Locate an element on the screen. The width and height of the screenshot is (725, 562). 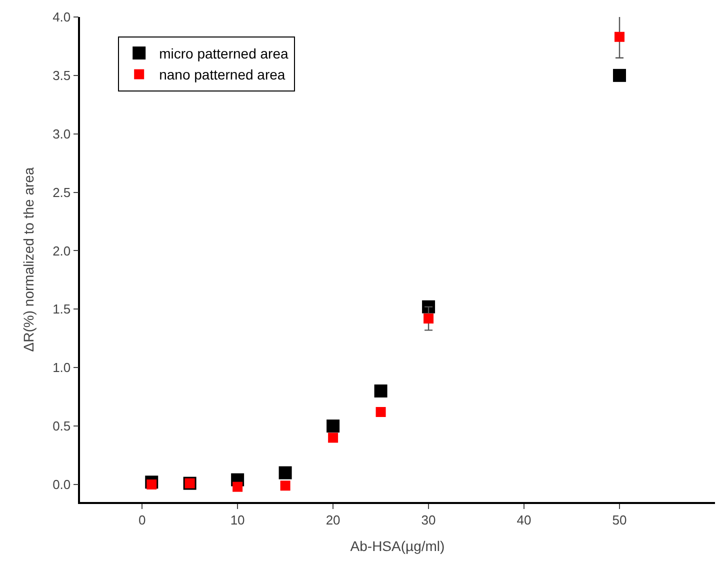
y-tick-label: 1.5 is located at coordinates (61, 309).